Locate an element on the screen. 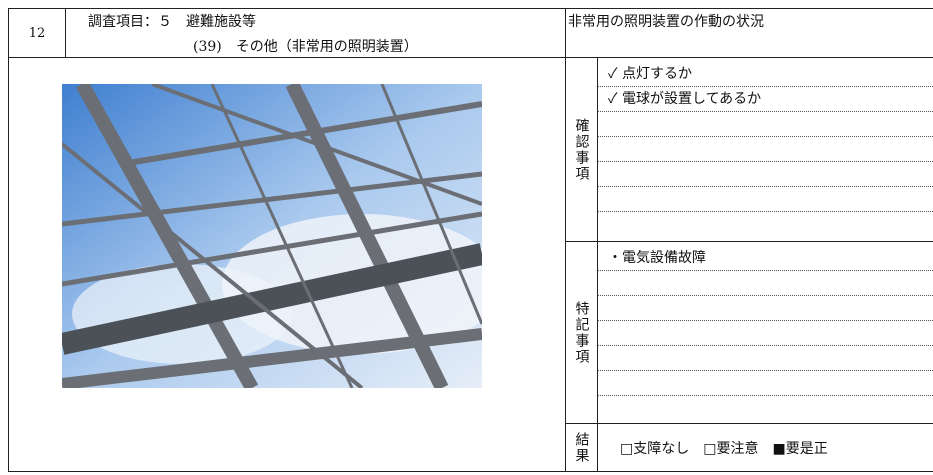 The width and height of the screenshot is (933, 475). result-options: □支障なし □要注意 ■要是正 is located at coordinates (765, 447).